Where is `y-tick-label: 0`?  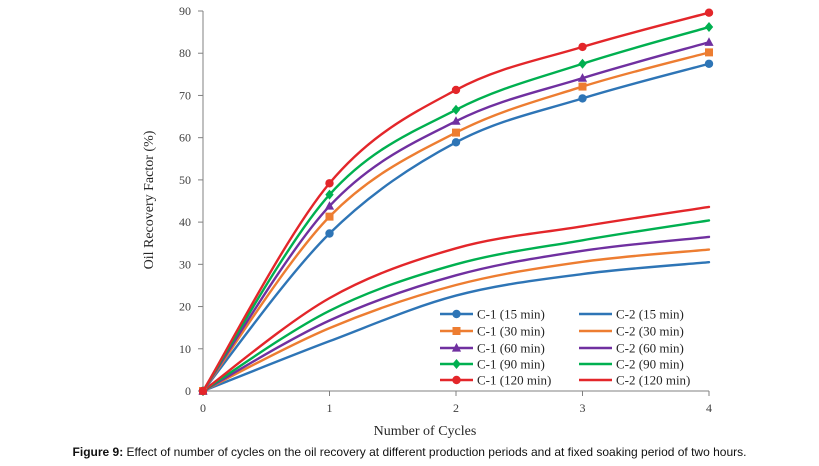
y-tick-label: 0 is located at coordinates (188, 391).